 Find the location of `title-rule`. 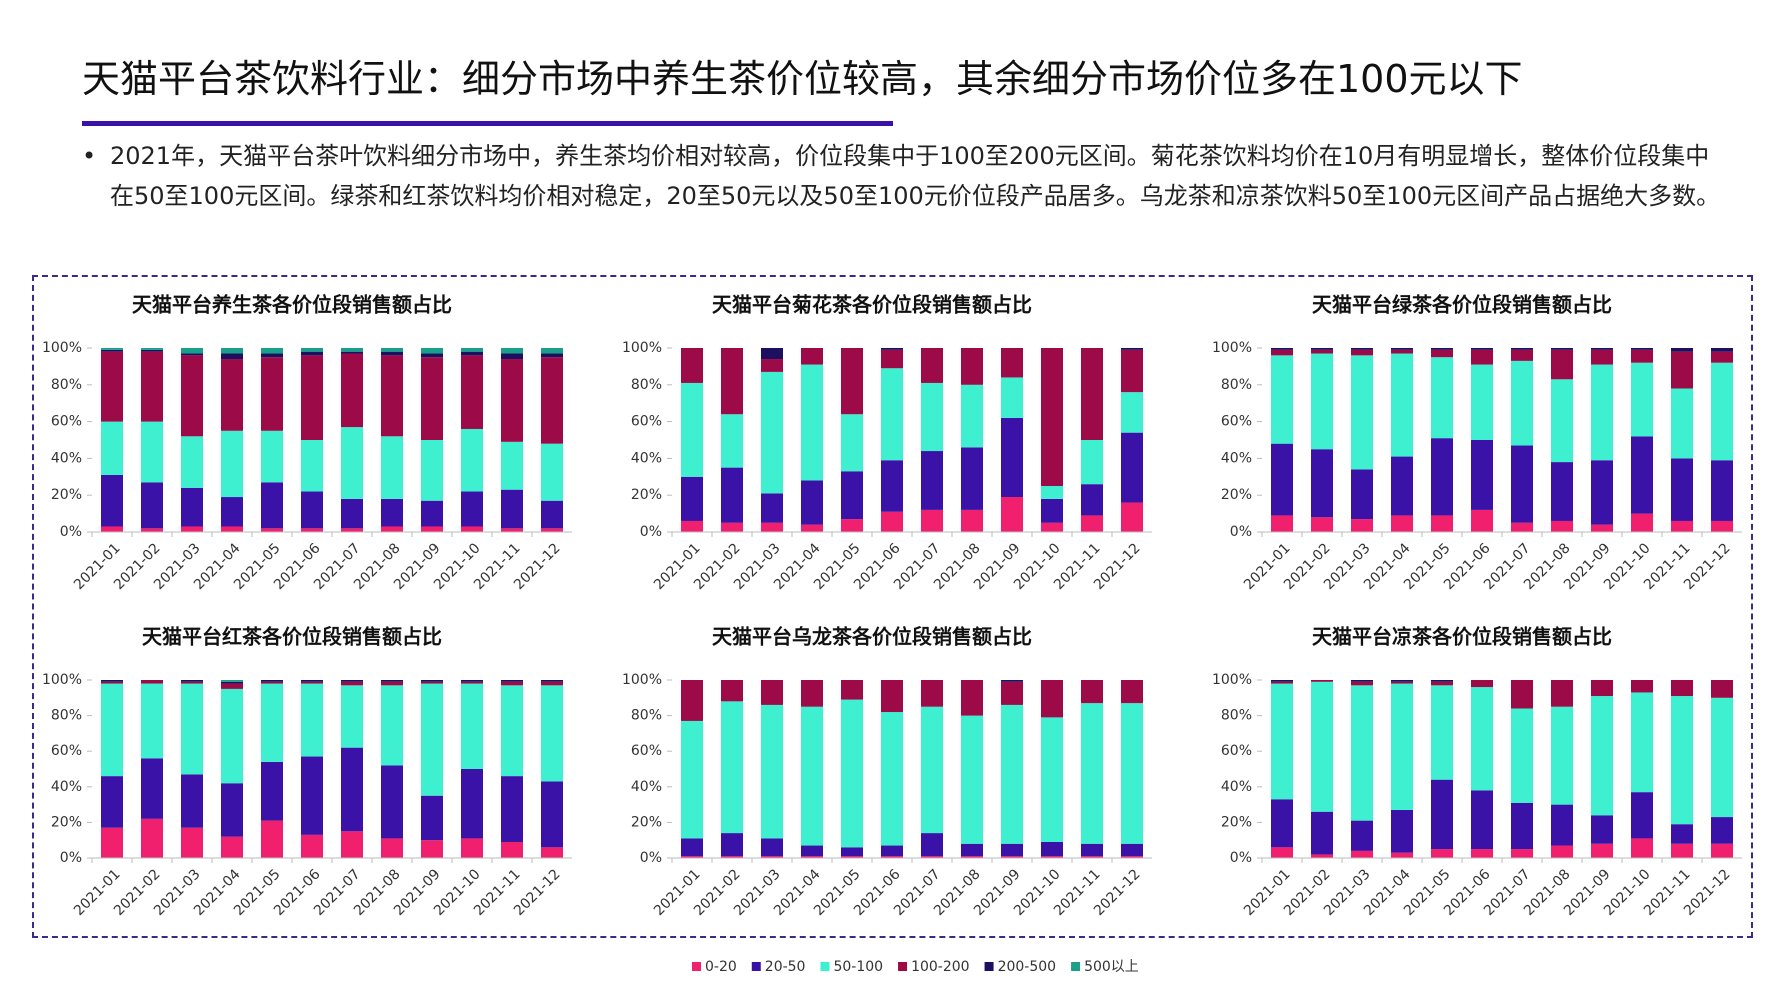

title-rule is located at coordinates (487, 123).